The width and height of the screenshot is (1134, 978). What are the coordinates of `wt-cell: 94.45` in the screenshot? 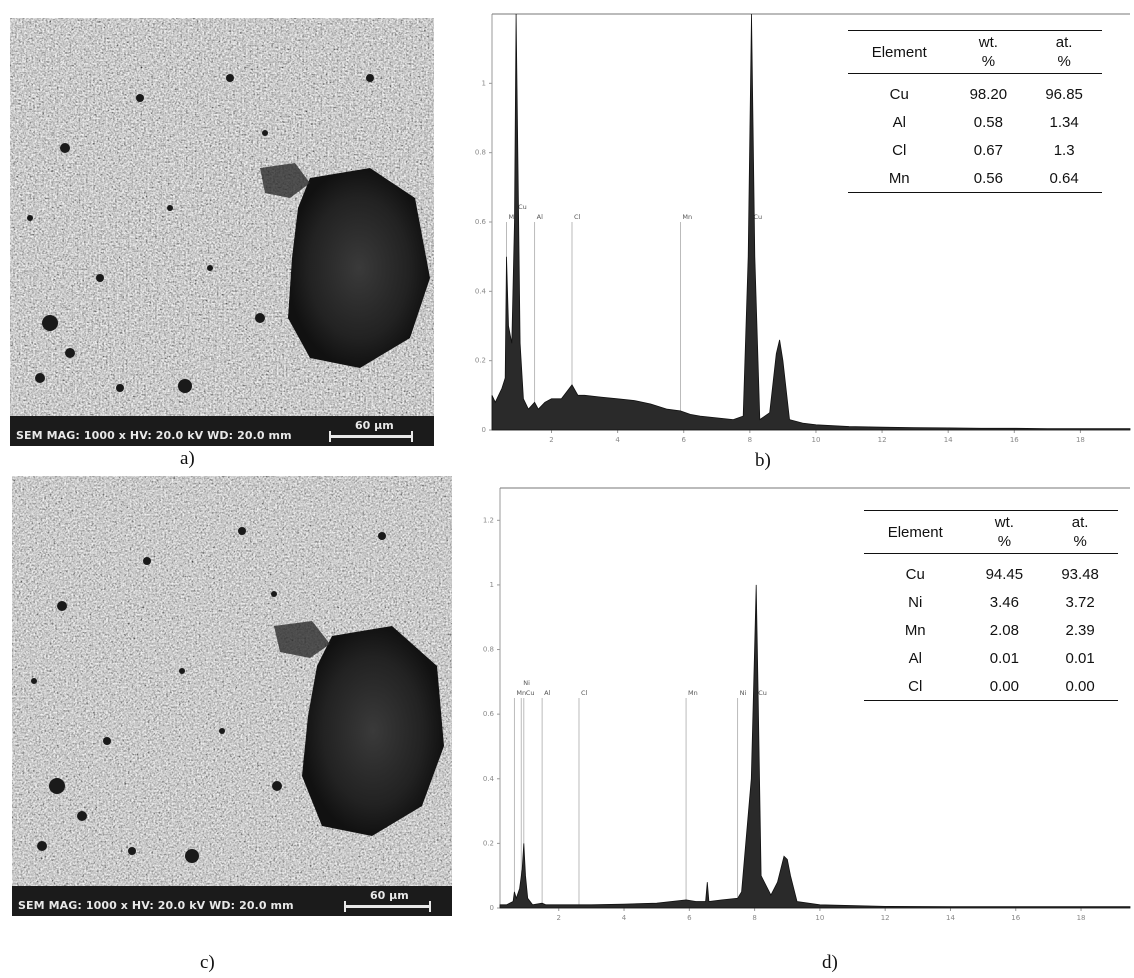 It's located at (1004, 574).